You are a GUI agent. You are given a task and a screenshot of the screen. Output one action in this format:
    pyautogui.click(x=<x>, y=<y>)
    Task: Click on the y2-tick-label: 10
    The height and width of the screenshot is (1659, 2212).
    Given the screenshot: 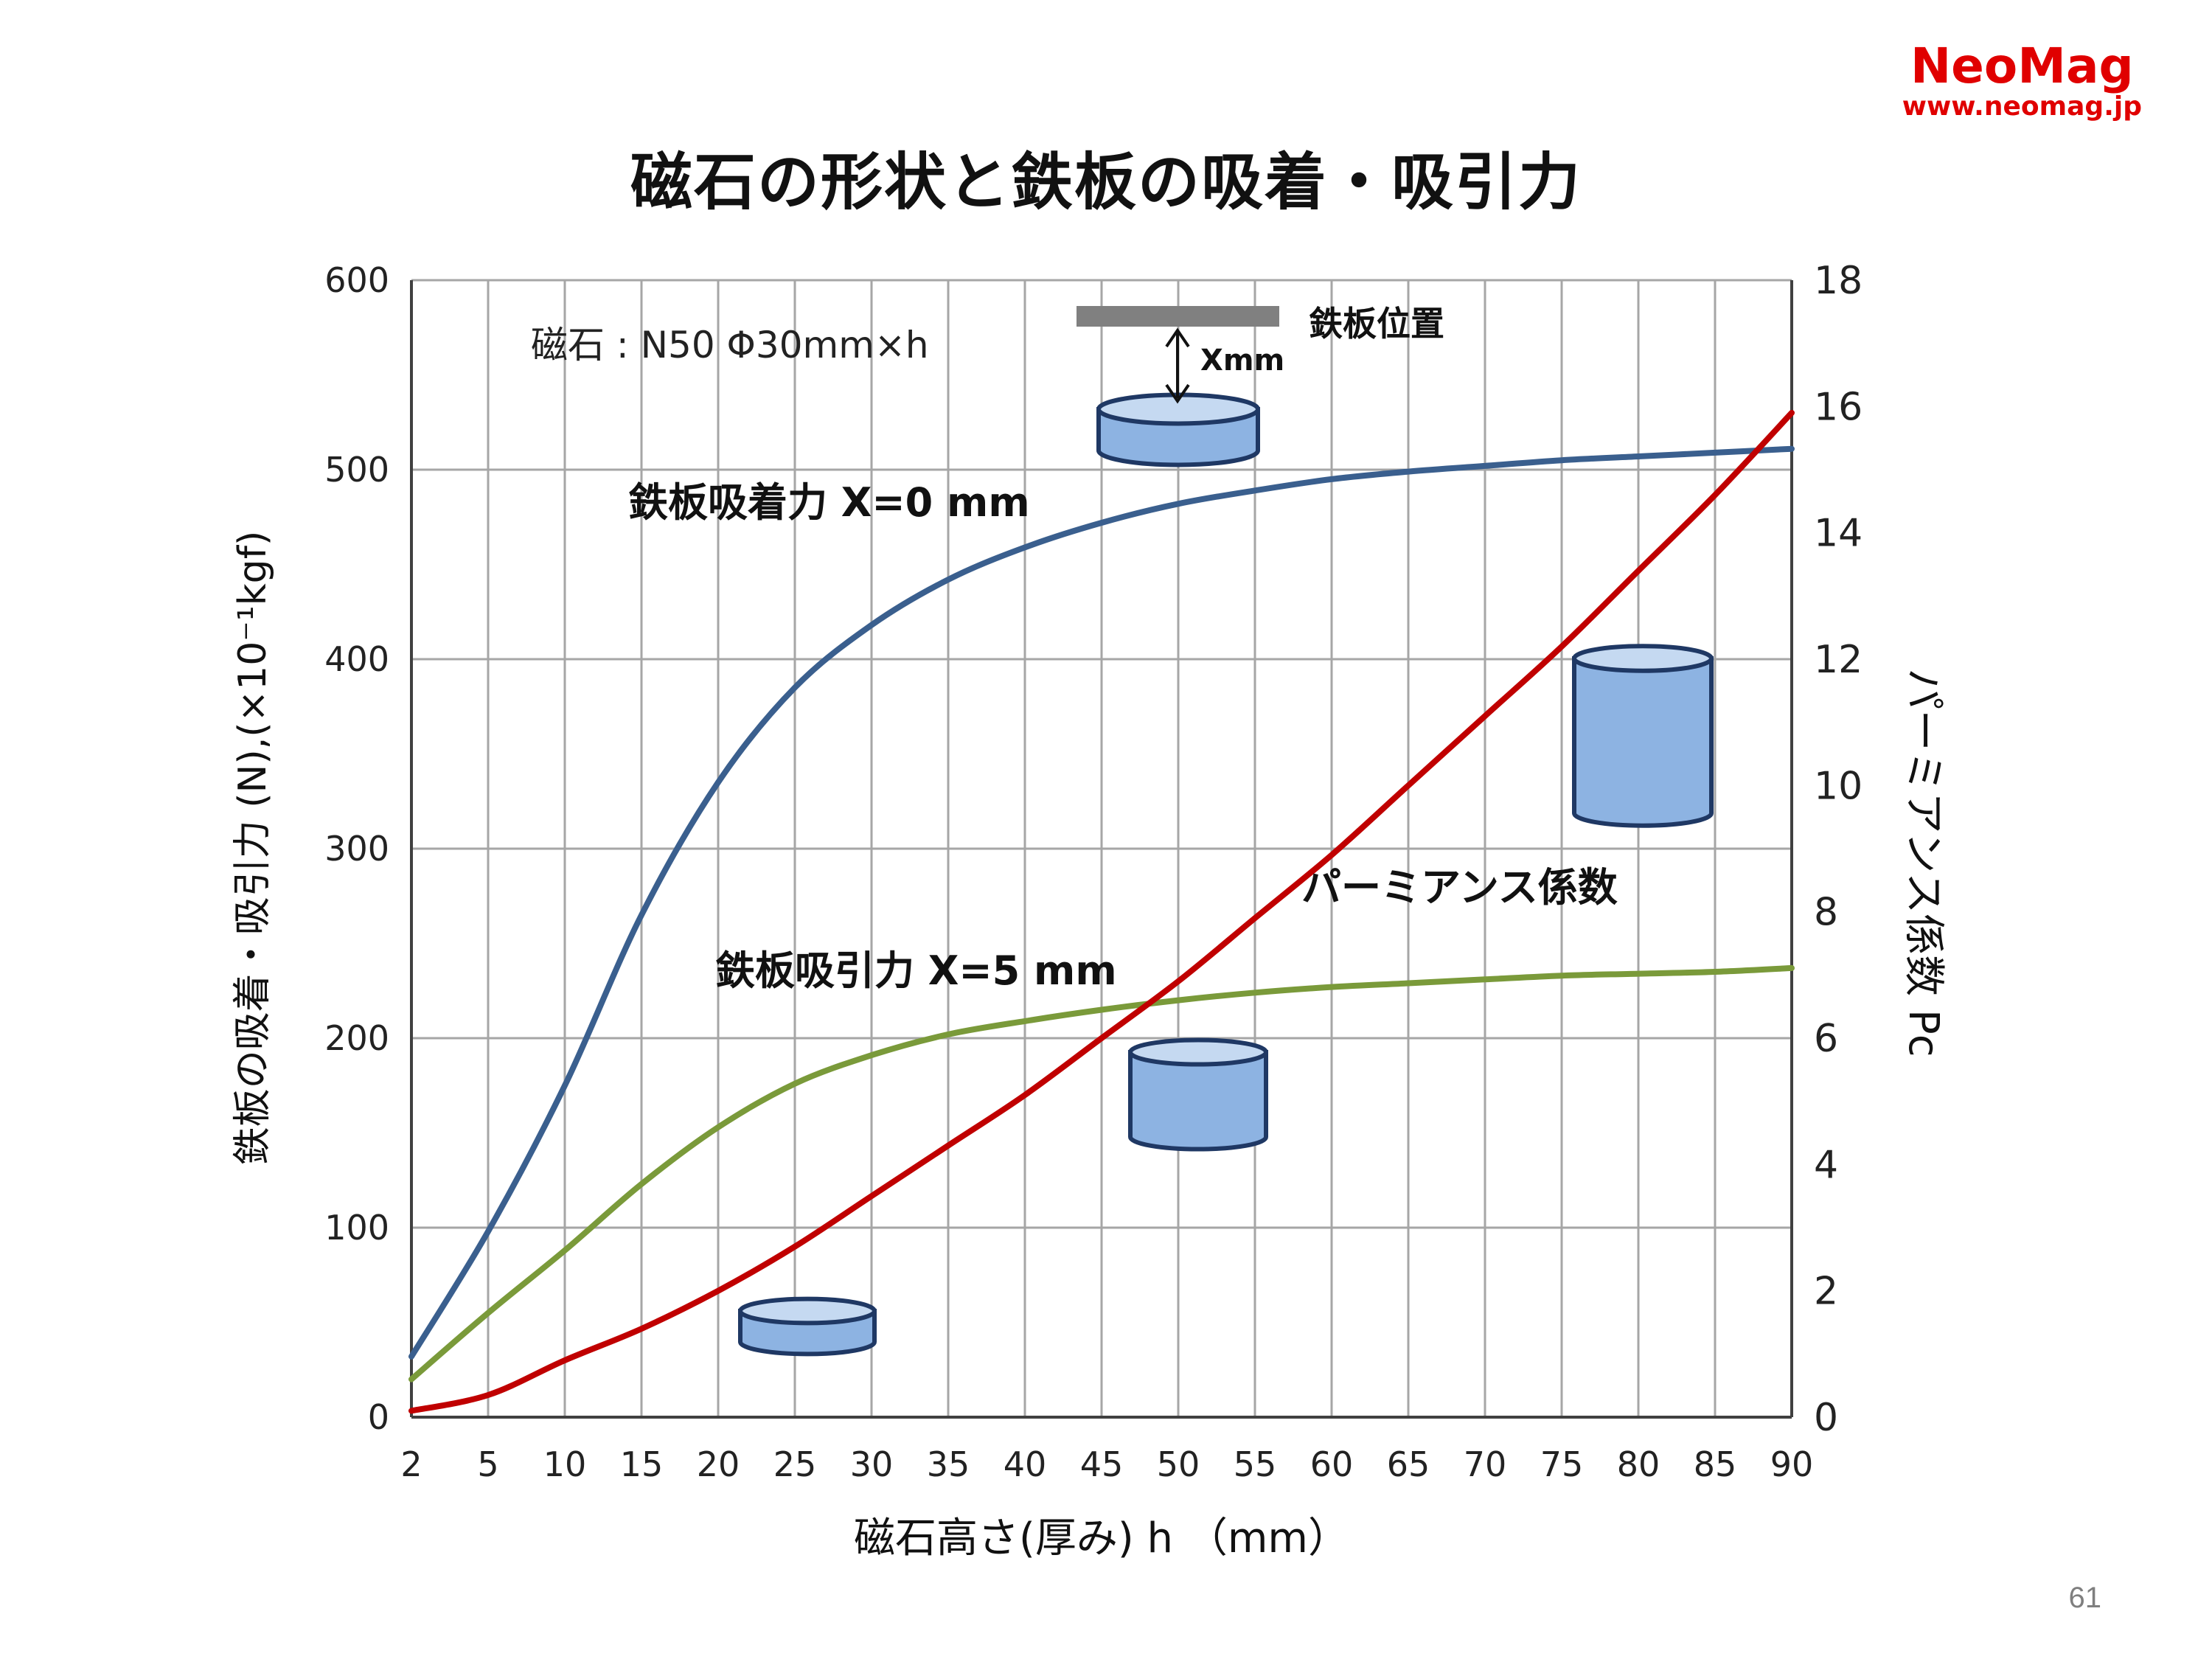 What is the action you would take?
    pyautogui.click(x=1838, y=786)
    